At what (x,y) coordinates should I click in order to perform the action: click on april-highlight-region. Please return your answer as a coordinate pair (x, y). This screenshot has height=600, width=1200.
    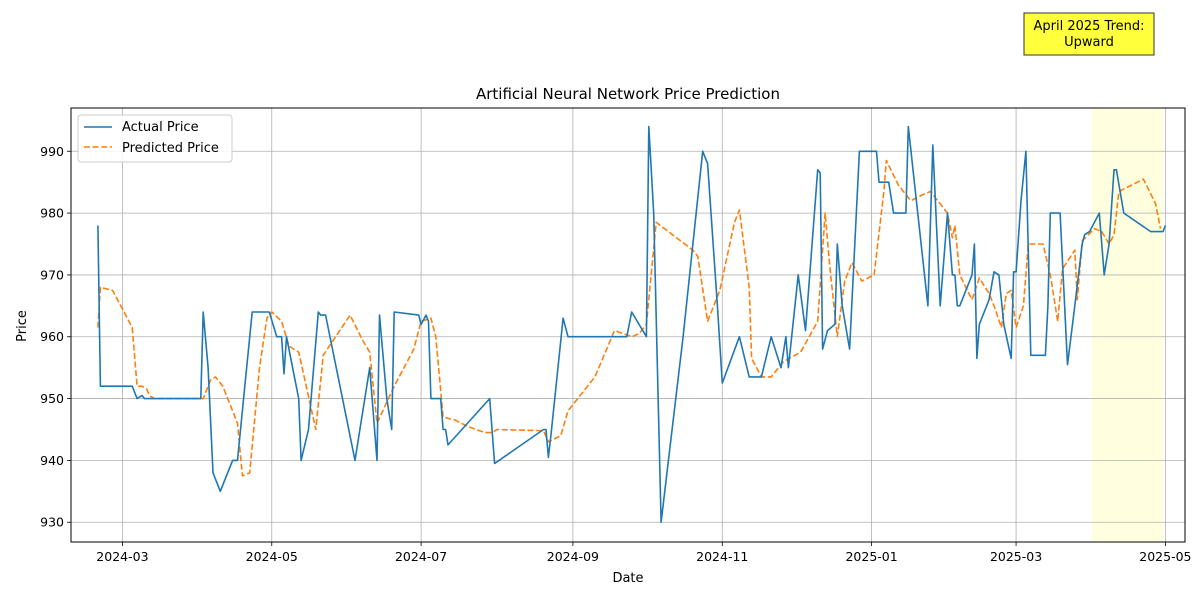
    Looking at the image, I should click on (1127, 325).